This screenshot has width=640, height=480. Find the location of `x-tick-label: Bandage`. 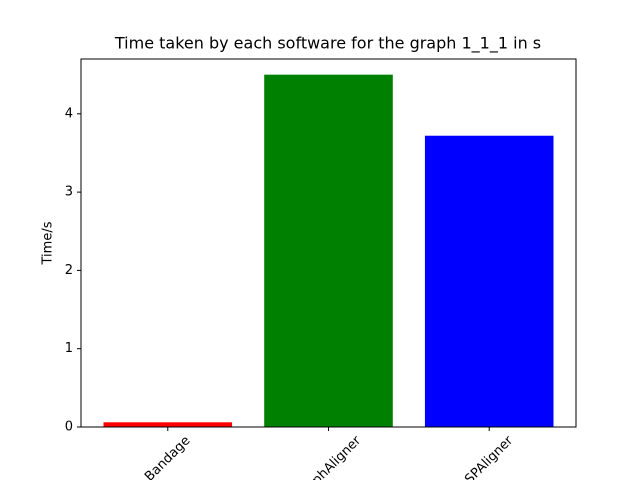

x-tick-label: Bandage is located at coordinates (167, 456).